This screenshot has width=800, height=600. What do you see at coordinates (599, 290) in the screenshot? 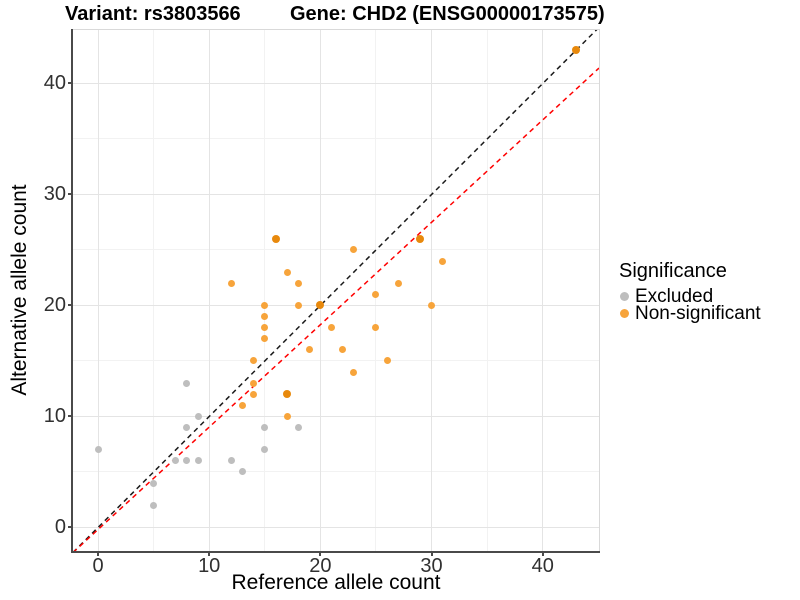
I see `panel-border-right` at bounding box center [599, 290].